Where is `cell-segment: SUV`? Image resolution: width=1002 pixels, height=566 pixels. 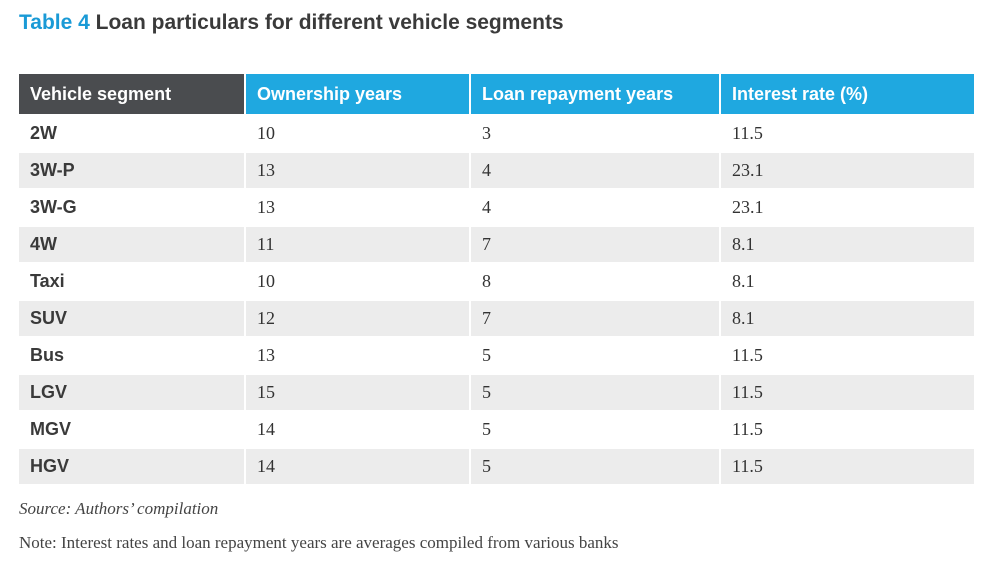
cell-segment: SUV is located at coordinates (132, 318).